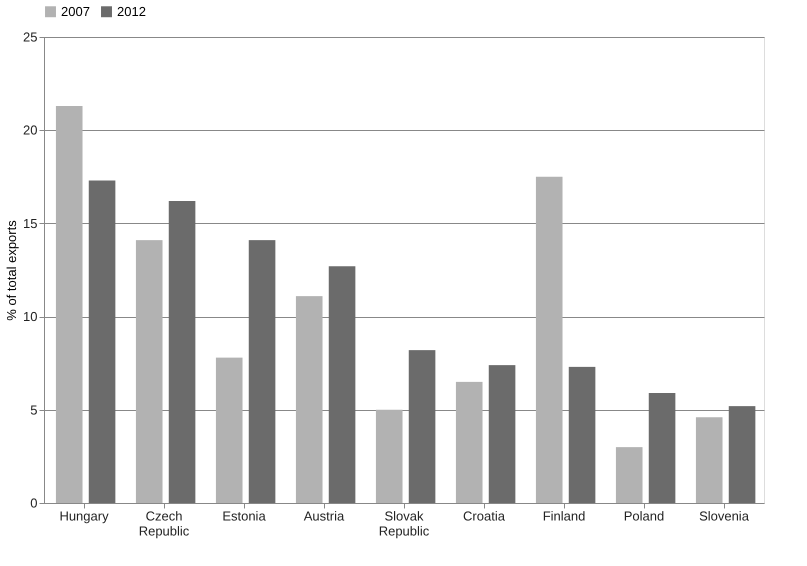  Describe the element at coordinates (724, 516) in the screenshot. I see `x-tick-label: Slovenia` at that location.